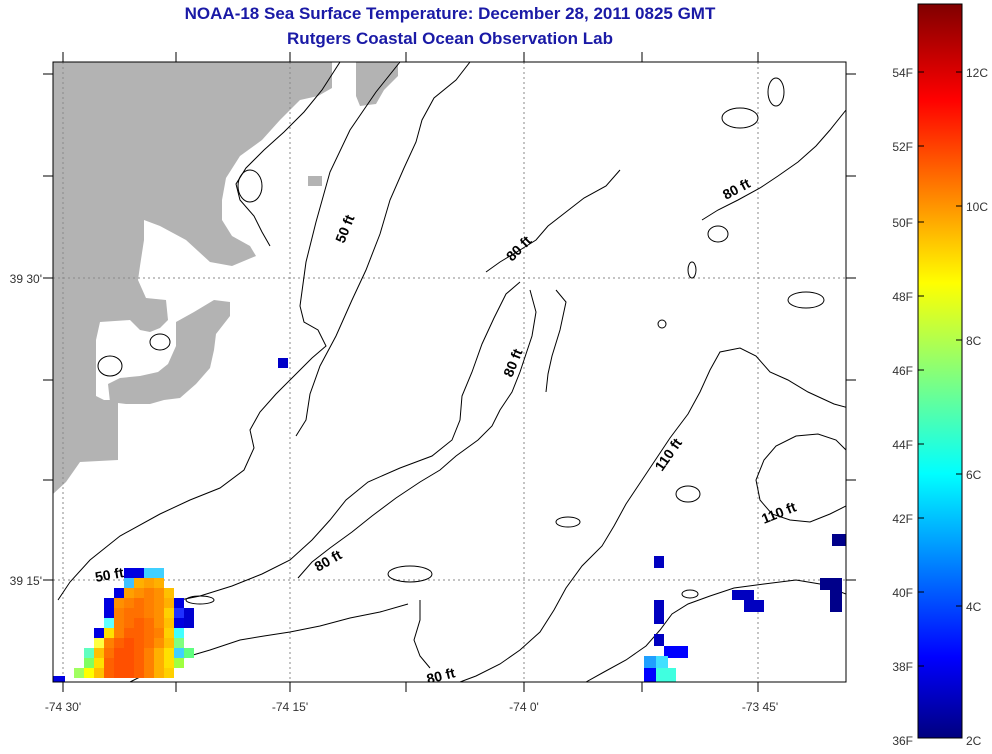  Describe the element at coordinates (974, 741) in the screenshot. I see `colorbar-c-label: 2C` at that location.